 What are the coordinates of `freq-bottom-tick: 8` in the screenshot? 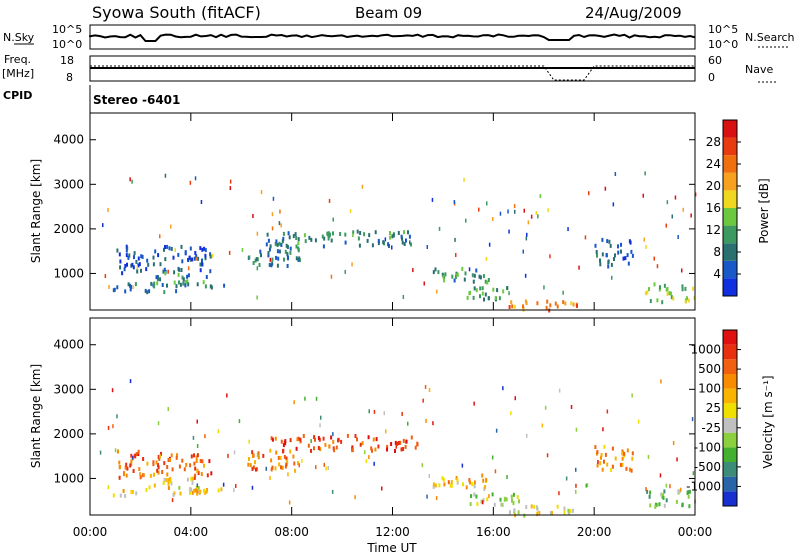 It's located at (69, 77).